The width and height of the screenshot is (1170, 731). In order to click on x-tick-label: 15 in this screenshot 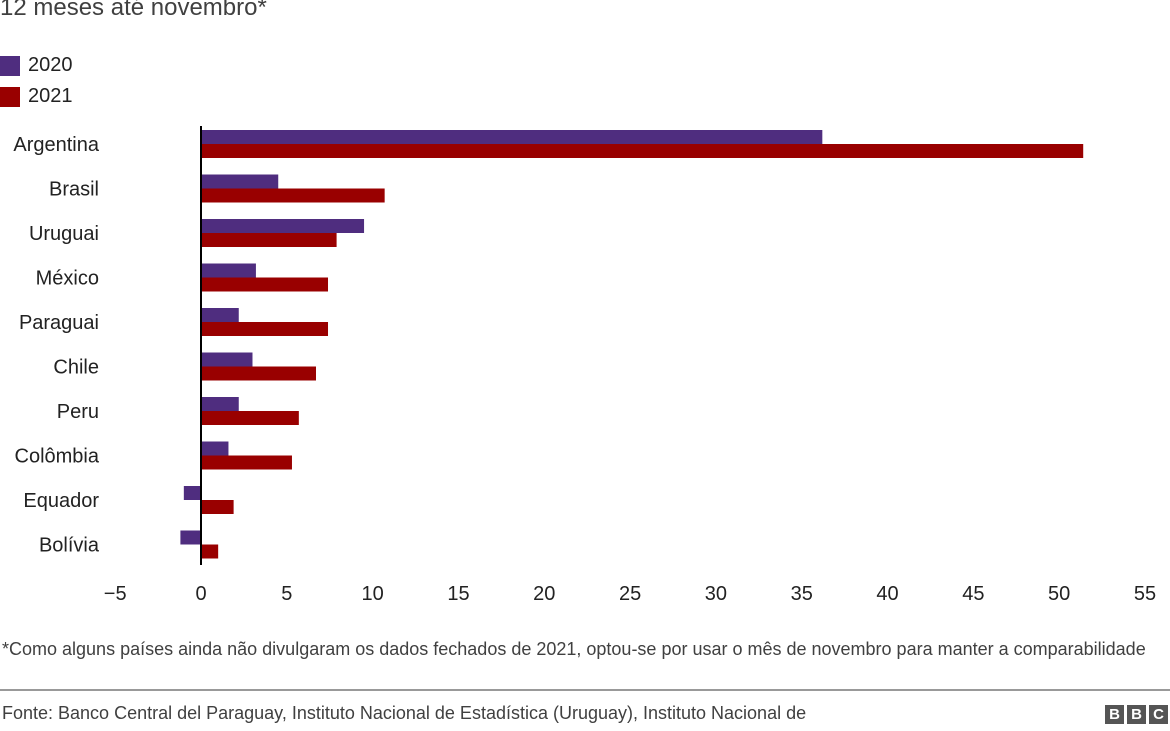, I will do `click(458, 594)`.